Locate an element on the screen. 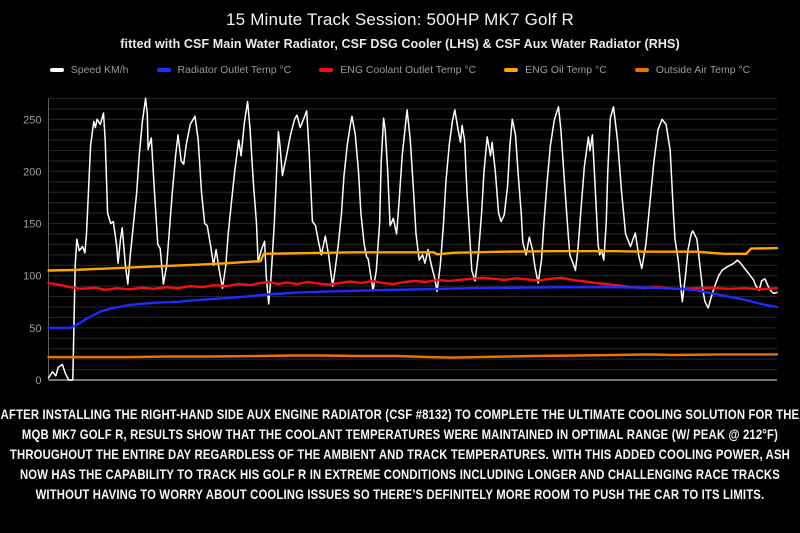 The height and width of the screenshot is (533, 800). series-line-radiator-outlet-temp-c is located at coordinates (413, 307).